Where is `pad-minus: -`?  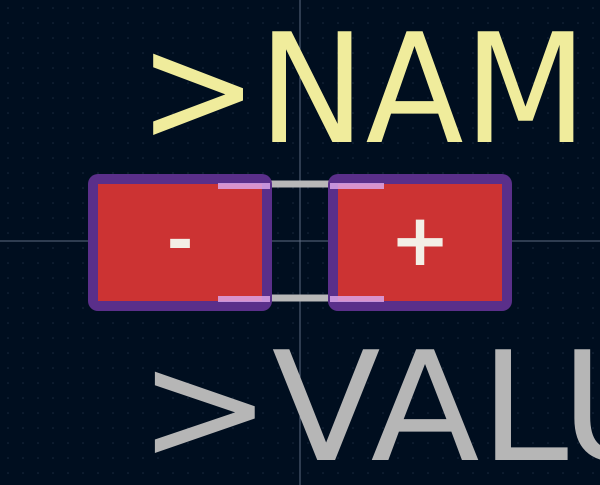
pad-minus: - is located at coordinates (180, 242).